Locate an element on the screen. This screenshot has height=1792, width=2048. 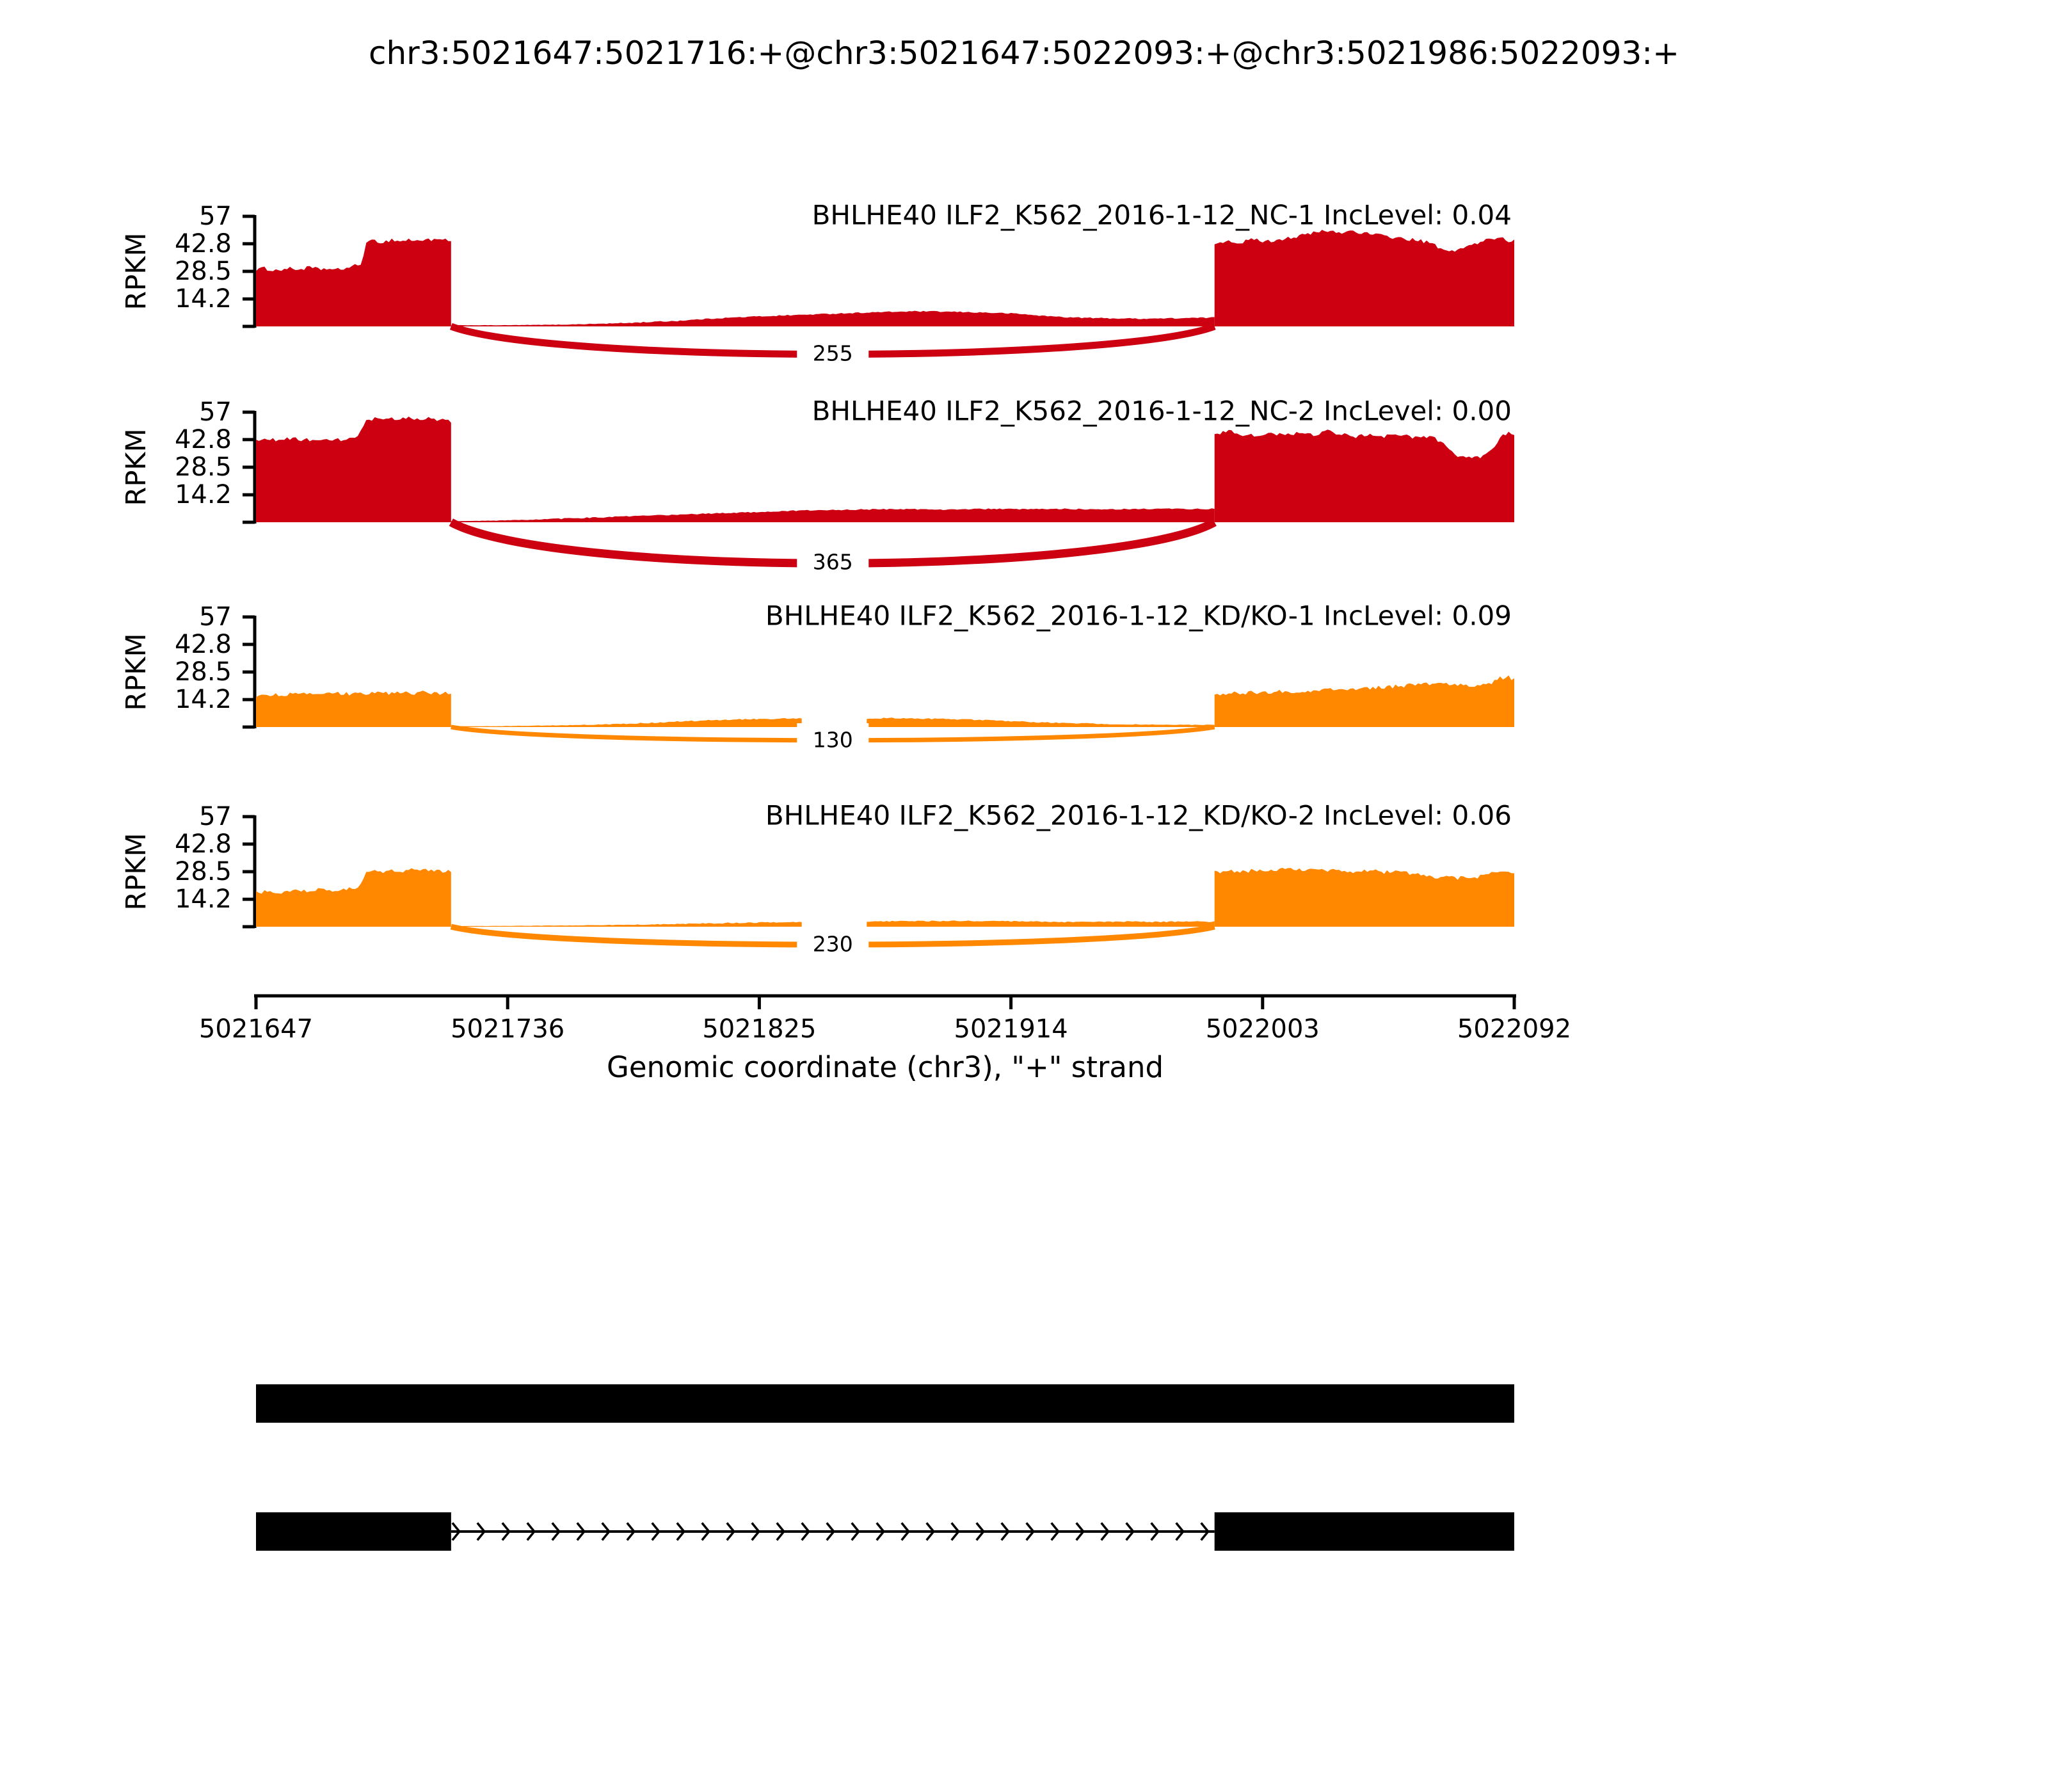
junction-count-label: 130 is located at coordinates (833, 740).